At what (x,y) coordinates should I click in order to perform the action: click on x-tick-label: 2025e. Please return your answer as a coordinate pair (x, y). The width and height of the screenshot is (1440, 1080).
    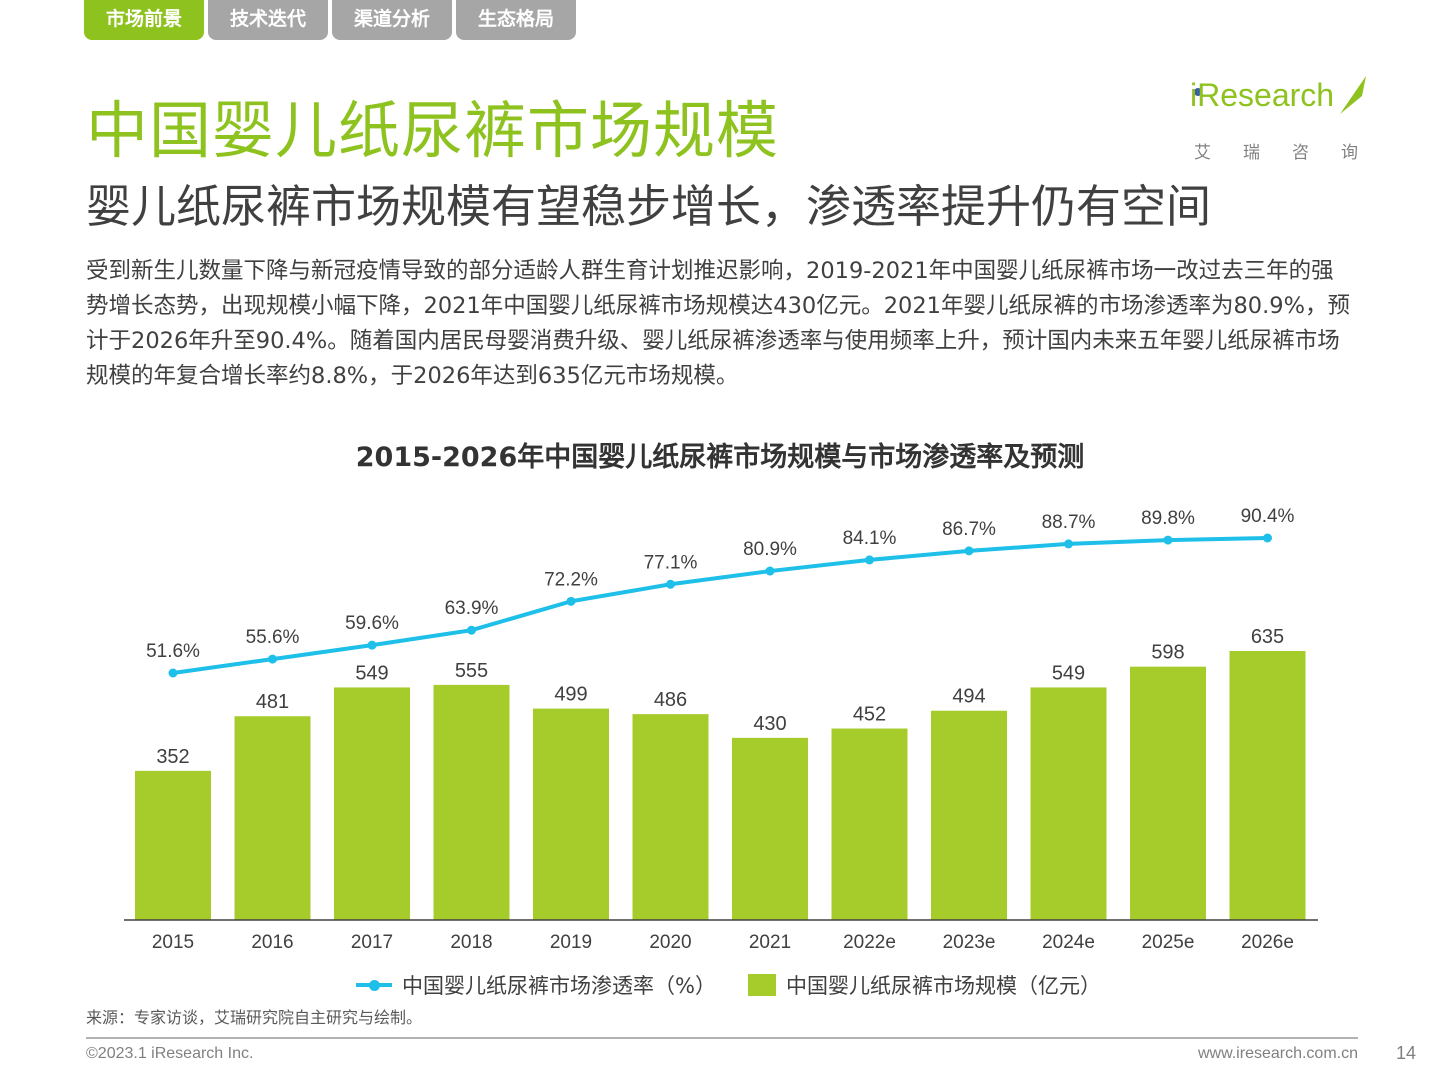
    Looking at the image, I should click on (1168, 942).